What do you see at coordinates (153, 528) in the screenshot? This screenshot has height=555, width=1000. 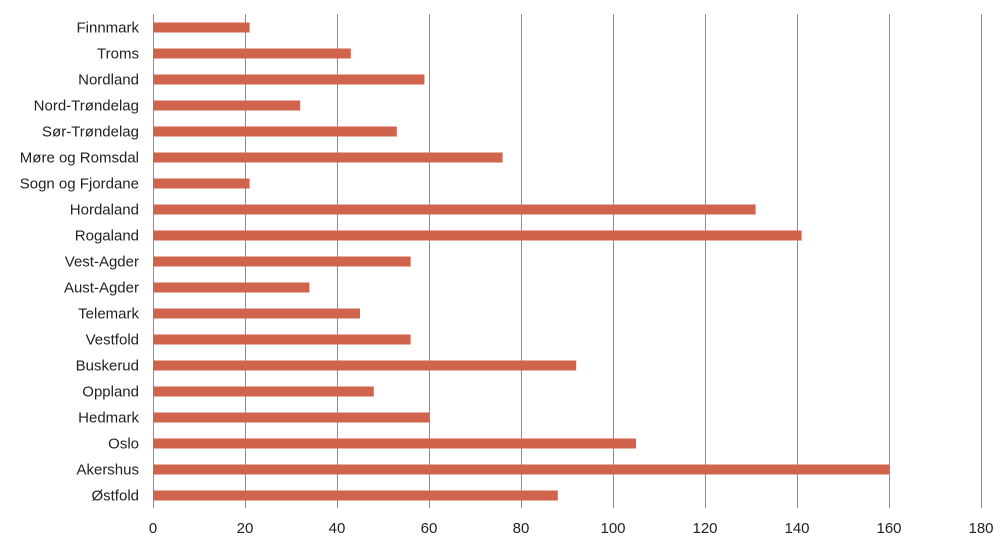 I see `x-tick-label: 0` at bounding box center [153, 528].